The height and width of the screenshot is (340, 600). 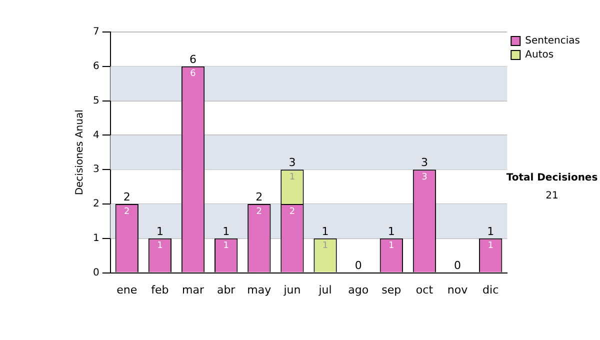 What do you see at coordinates (160, 289) in the screenshot?
I see `x-tick-label: feb` at bounding box center [160, 289].